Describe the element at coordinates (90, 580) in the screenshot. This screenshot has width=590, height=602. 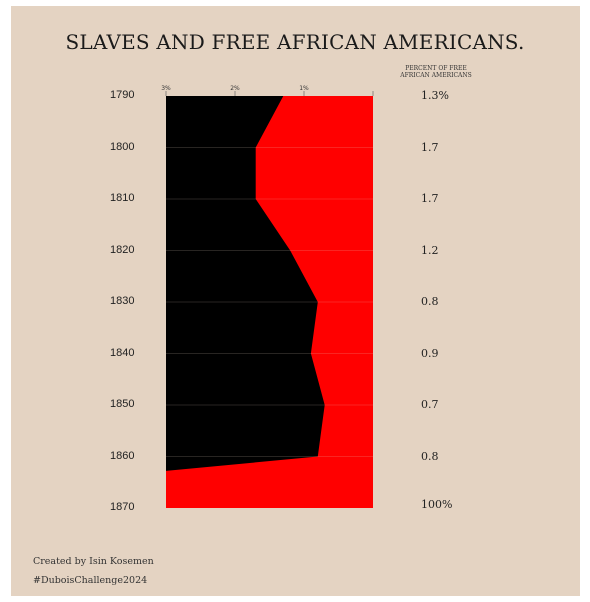
I see `credit-hashtag: #DuboisChallenge2024` at that location.